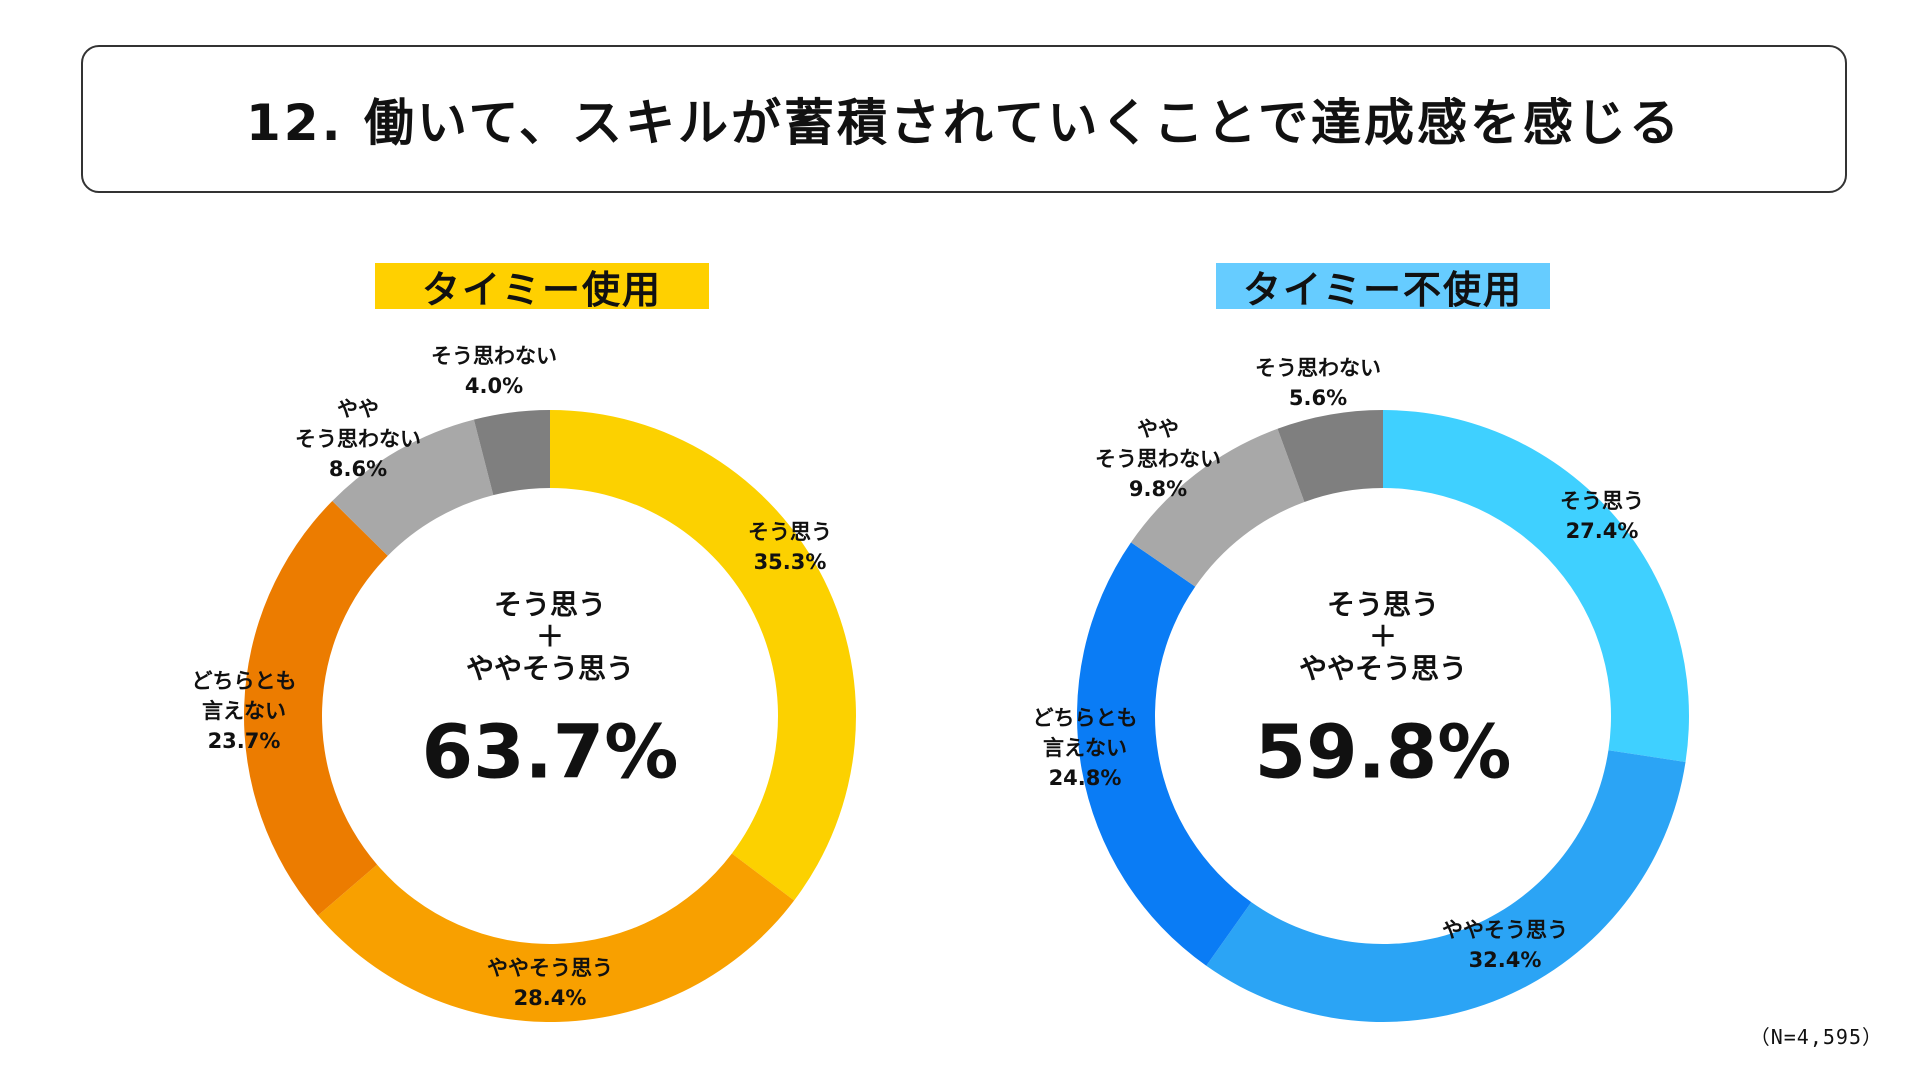 Image resolution: width=1920 pixels, height=1080 pixels. I want to click on slice-value: 8.6%, so click(358, 469).